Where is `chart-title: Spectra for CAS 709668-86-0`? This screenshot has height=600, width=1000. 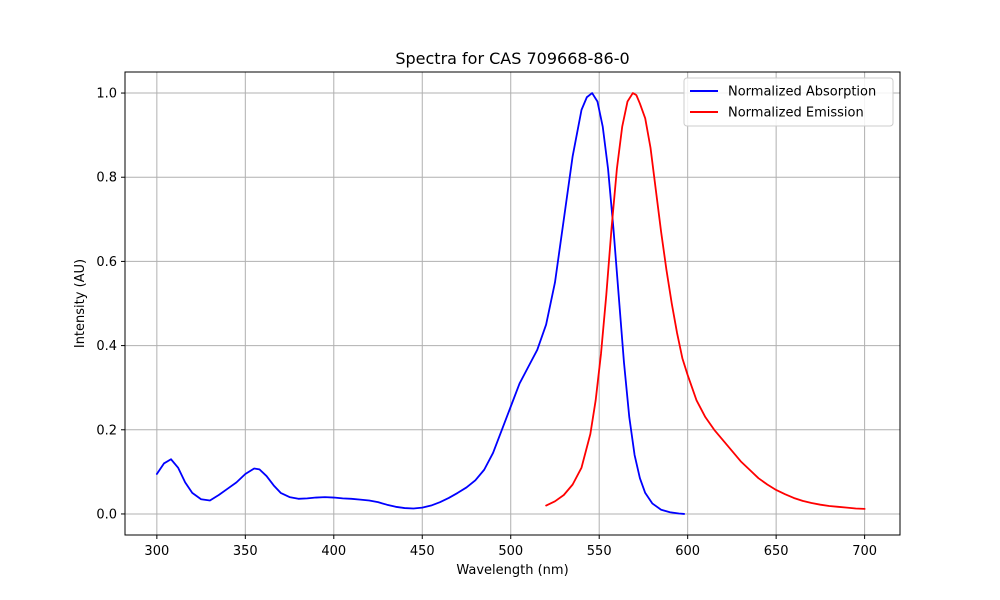 chart-title: Spectra for CAS 709668-86-0 is located at coordinates (512, 58).